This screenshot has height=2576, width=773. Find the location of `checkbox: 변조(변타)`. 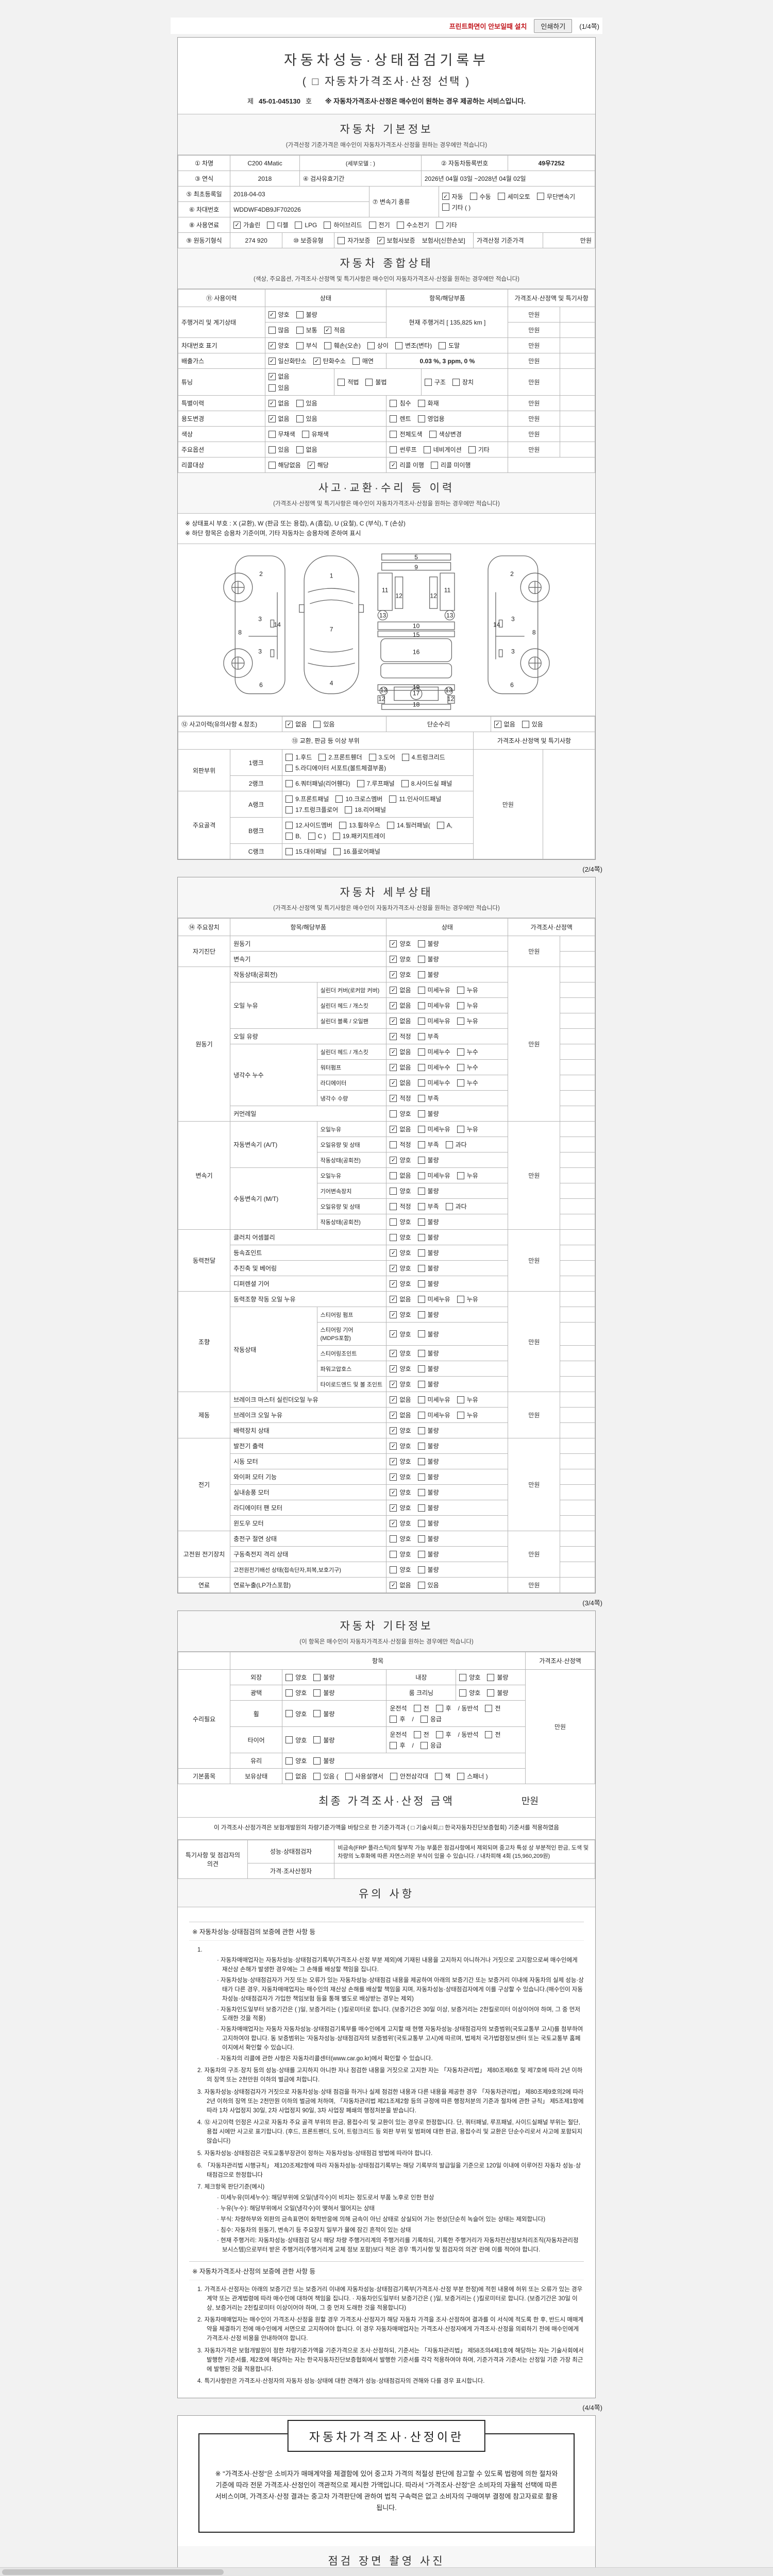

checkbox: 변조(변타) is located at coordinates (413, 345).